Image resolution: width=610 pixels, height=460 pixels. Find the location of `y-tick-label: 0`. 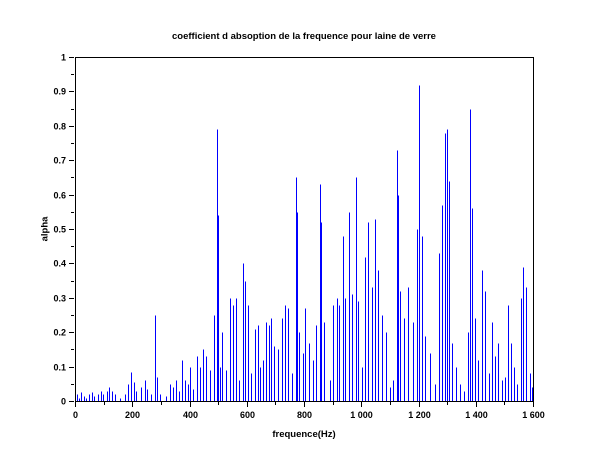

y-tick-label: 0 is located at coordinates (63, 402).